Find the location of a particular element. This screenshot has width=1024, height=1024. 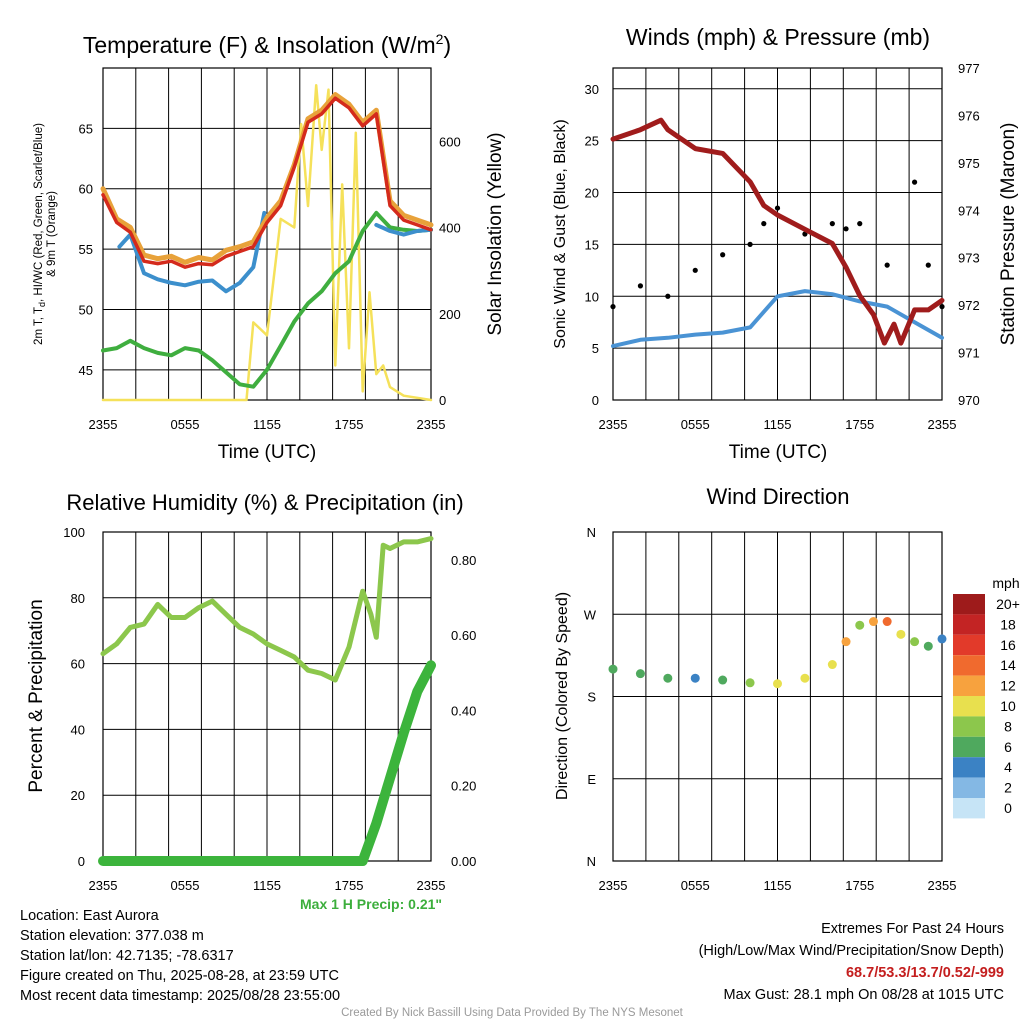

y-tick-label-4-4: N is located at coordinates (591, 861).